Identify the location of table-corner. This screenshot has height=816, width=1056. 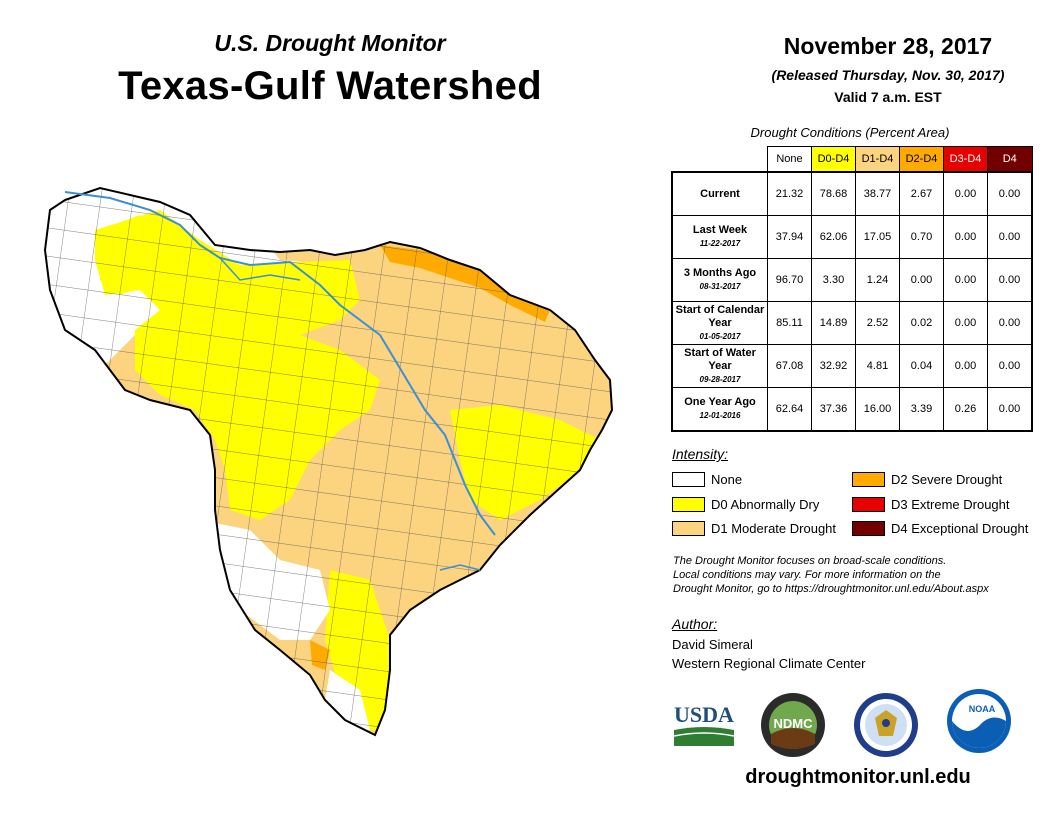
(720, 160).